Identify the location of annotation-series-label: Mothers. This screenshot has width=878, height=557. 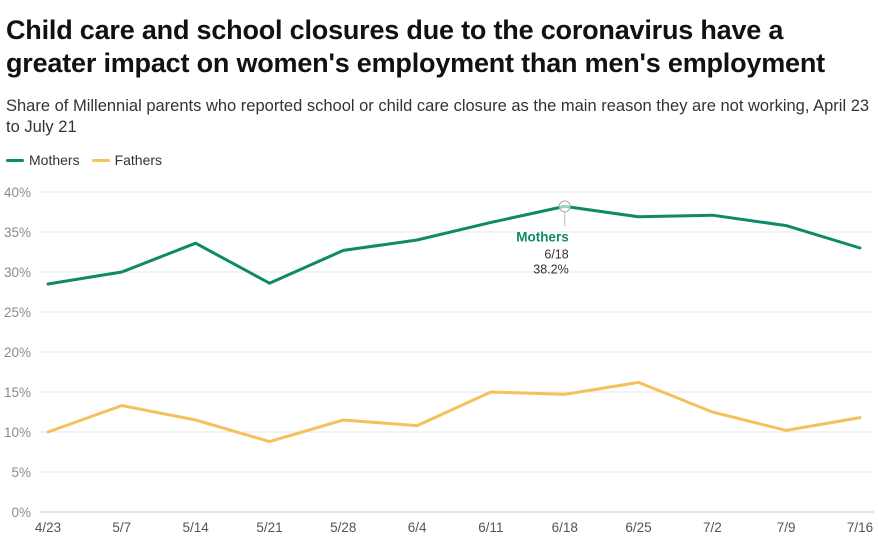
(542, 236).